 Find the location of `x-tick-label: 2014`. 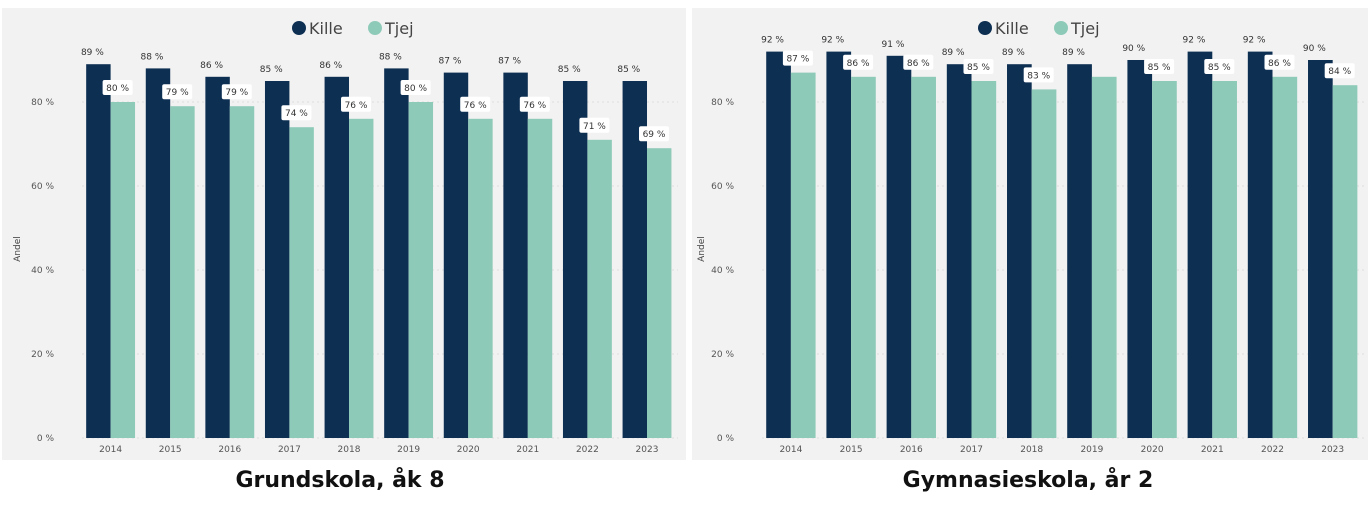

x-tick-label: 2014 is located at coordinates (790, 450).